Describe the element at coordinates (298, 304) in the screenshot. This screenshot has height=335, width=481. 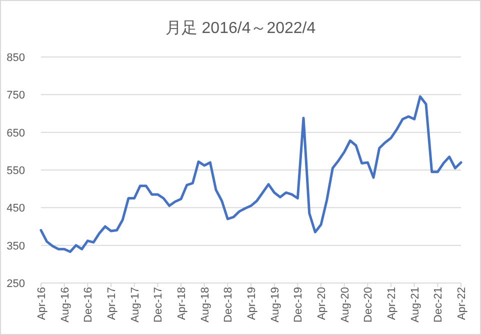
I see `x-tick-label: Dec-19` at that location.